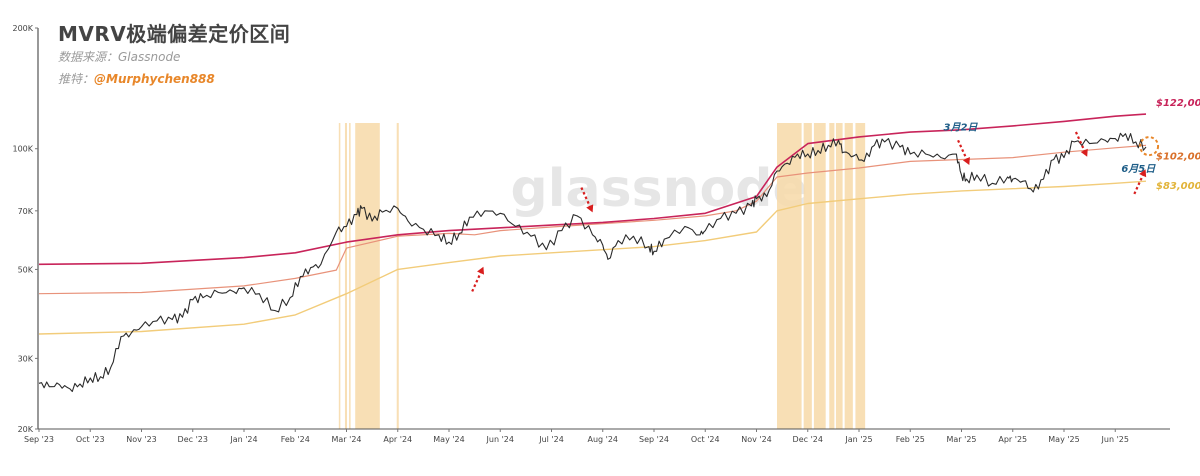 This screenshot has width=1200, height=476. Describe the element at coordinates (26, 429) in the screenshot. I see `y-tick-label: 20K` at that location.